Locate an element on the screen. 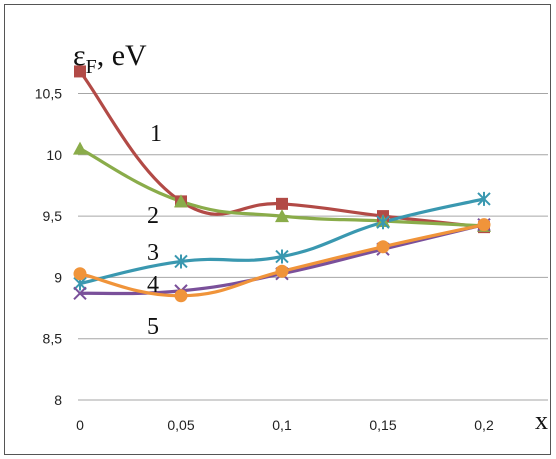 The width and height of the screenshot is (556, 459). x-axis-ticks: 0 0,05 0,1 0,15 0,2 is located at coordinates (285, 425).